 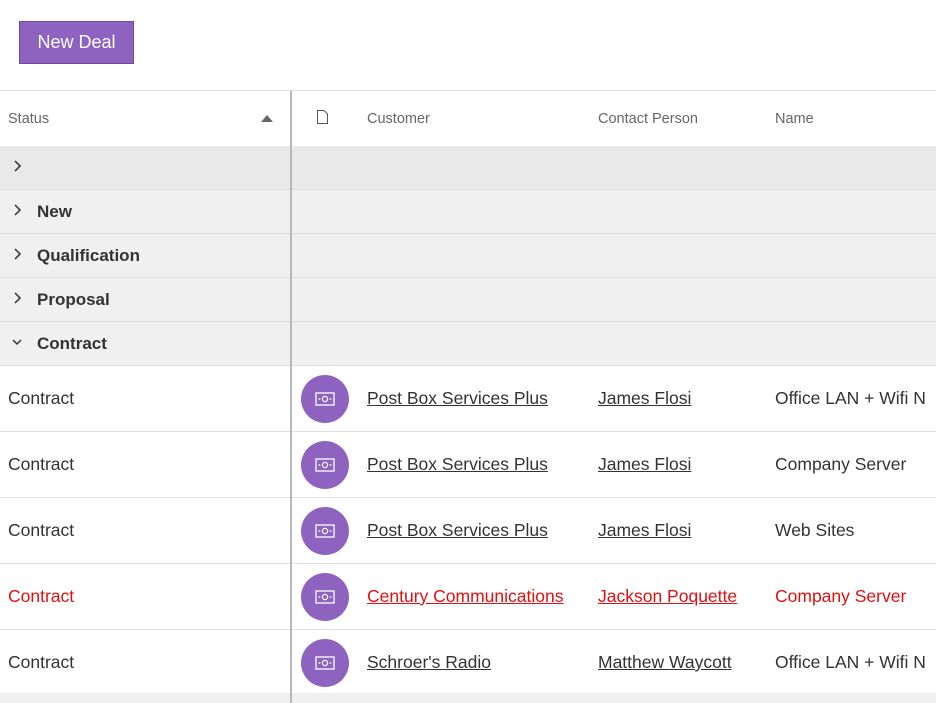 What do you see at coordinates (815, 530) in the screenshot?
I see `deal-name-cell: Web Sites` at bounding box center [815, 530].